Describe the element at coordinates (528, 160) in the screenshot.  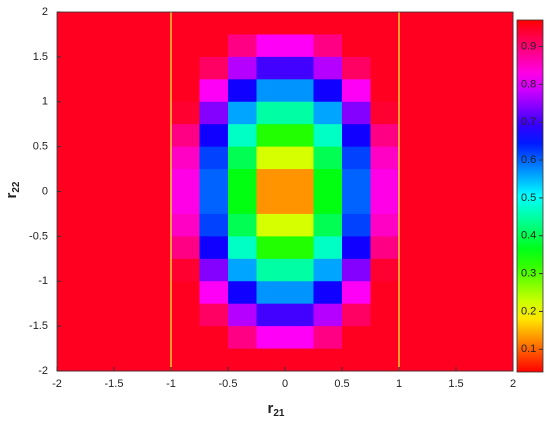
I see `colorbar-tick-label: 0.6` at that location.